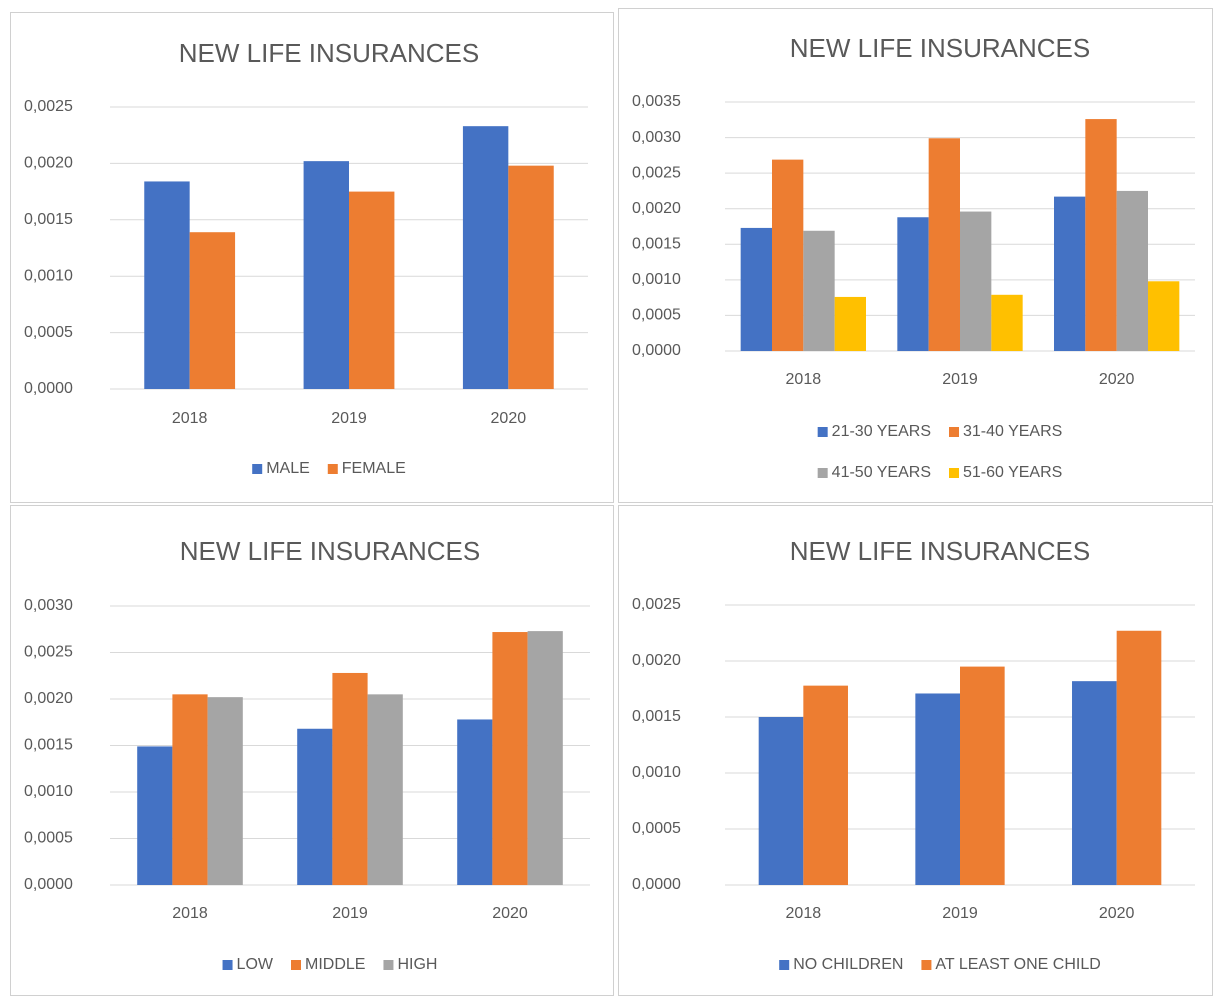  What do you see at coordinates (255, 964) in the screenshot?
I see `legend-label: LOW` at bounding box center [255, 964].